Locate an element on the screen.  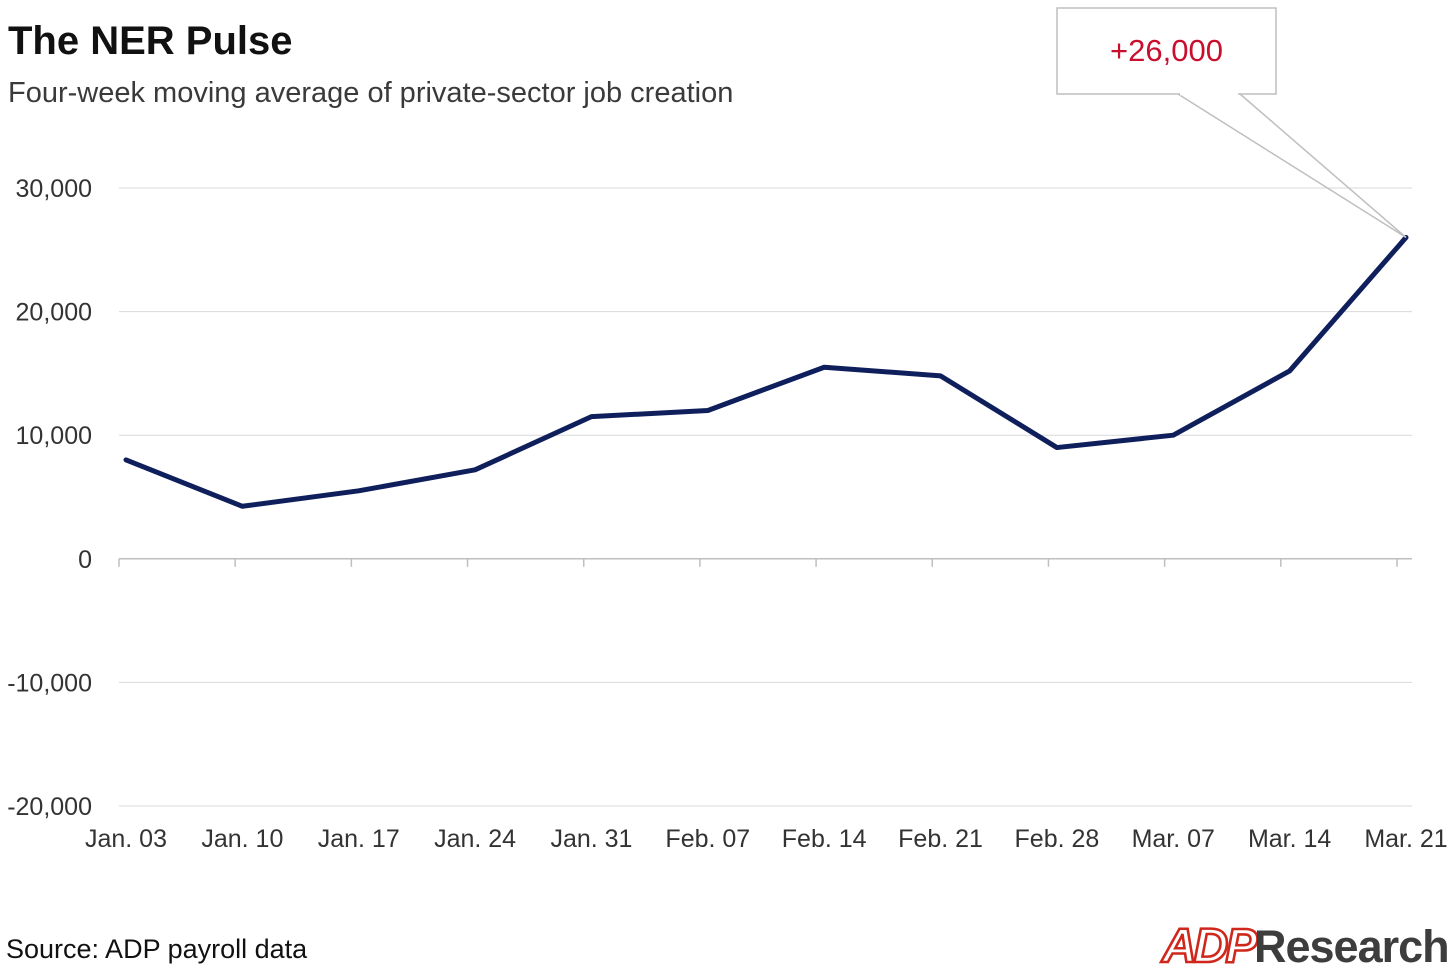
x-tick-label: Jan. 31 is located at coordinates (591, 839).